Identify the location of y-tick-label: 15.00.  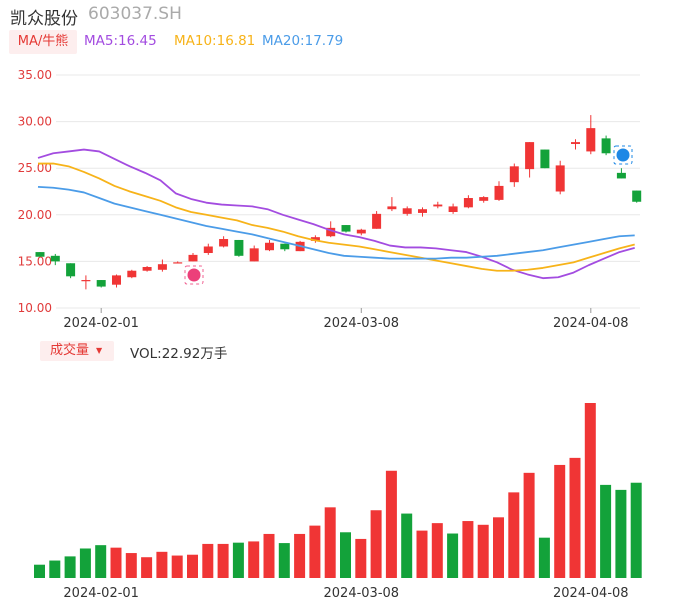
(35, 261).